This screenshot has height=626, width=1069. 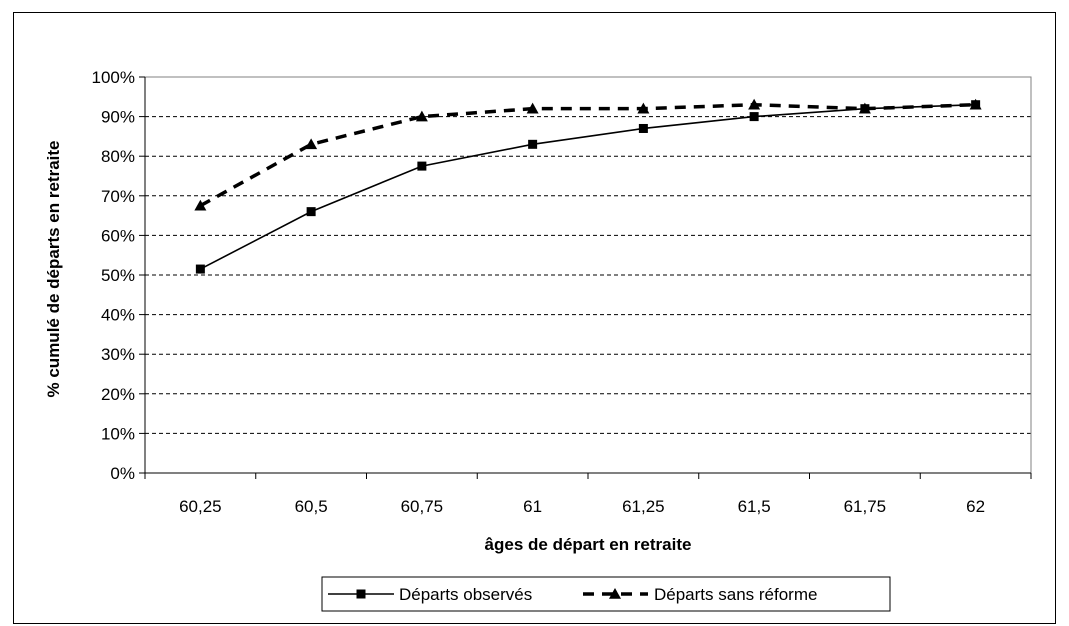 What do you see at coordinates (643, 506) in the screenshot?
I see `x-tick-label: 61,25` at bounding box center [643, 506].